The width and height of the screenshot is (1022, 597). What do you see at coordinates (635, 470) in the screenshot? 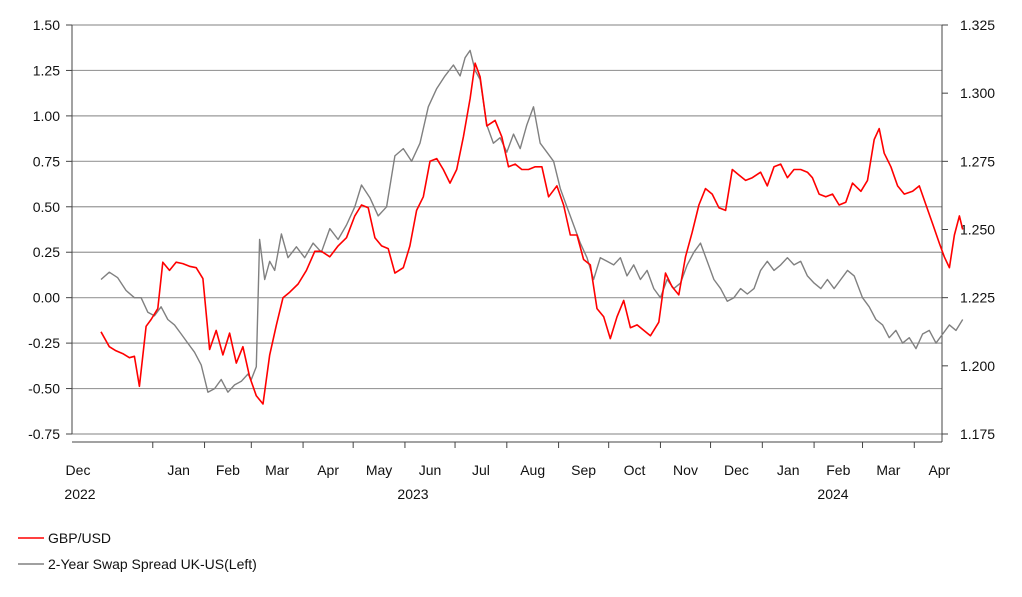
I see `x-month-label: Oct` at bounding box center [635, 470].